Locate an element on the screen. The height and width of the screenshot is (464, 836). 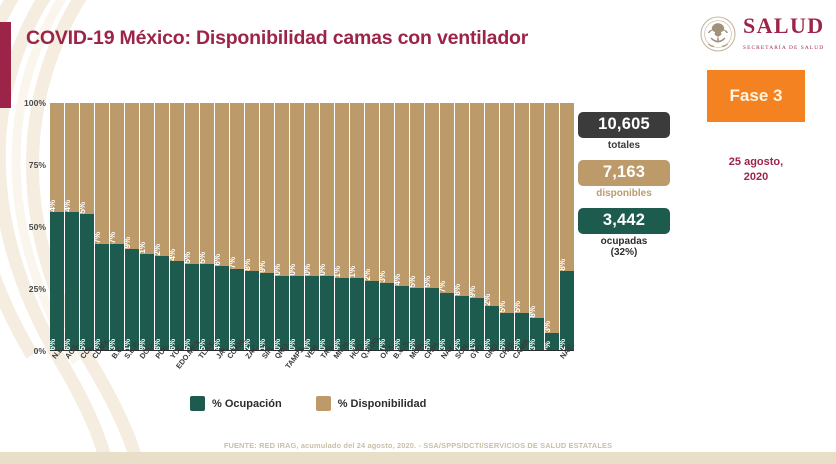
bar-segment-ocupacion: 27% is located at coordinates (387, 316).